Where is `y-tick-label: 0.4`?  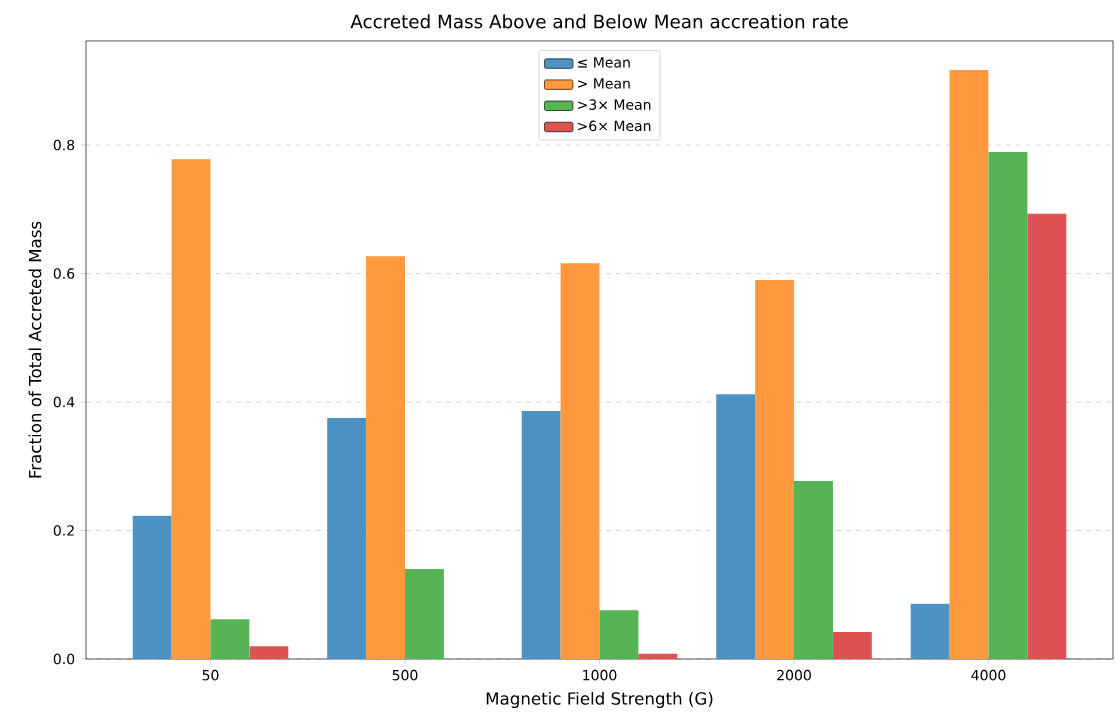 y-tick-label: 0.4 is located at coordinates (64, 402).